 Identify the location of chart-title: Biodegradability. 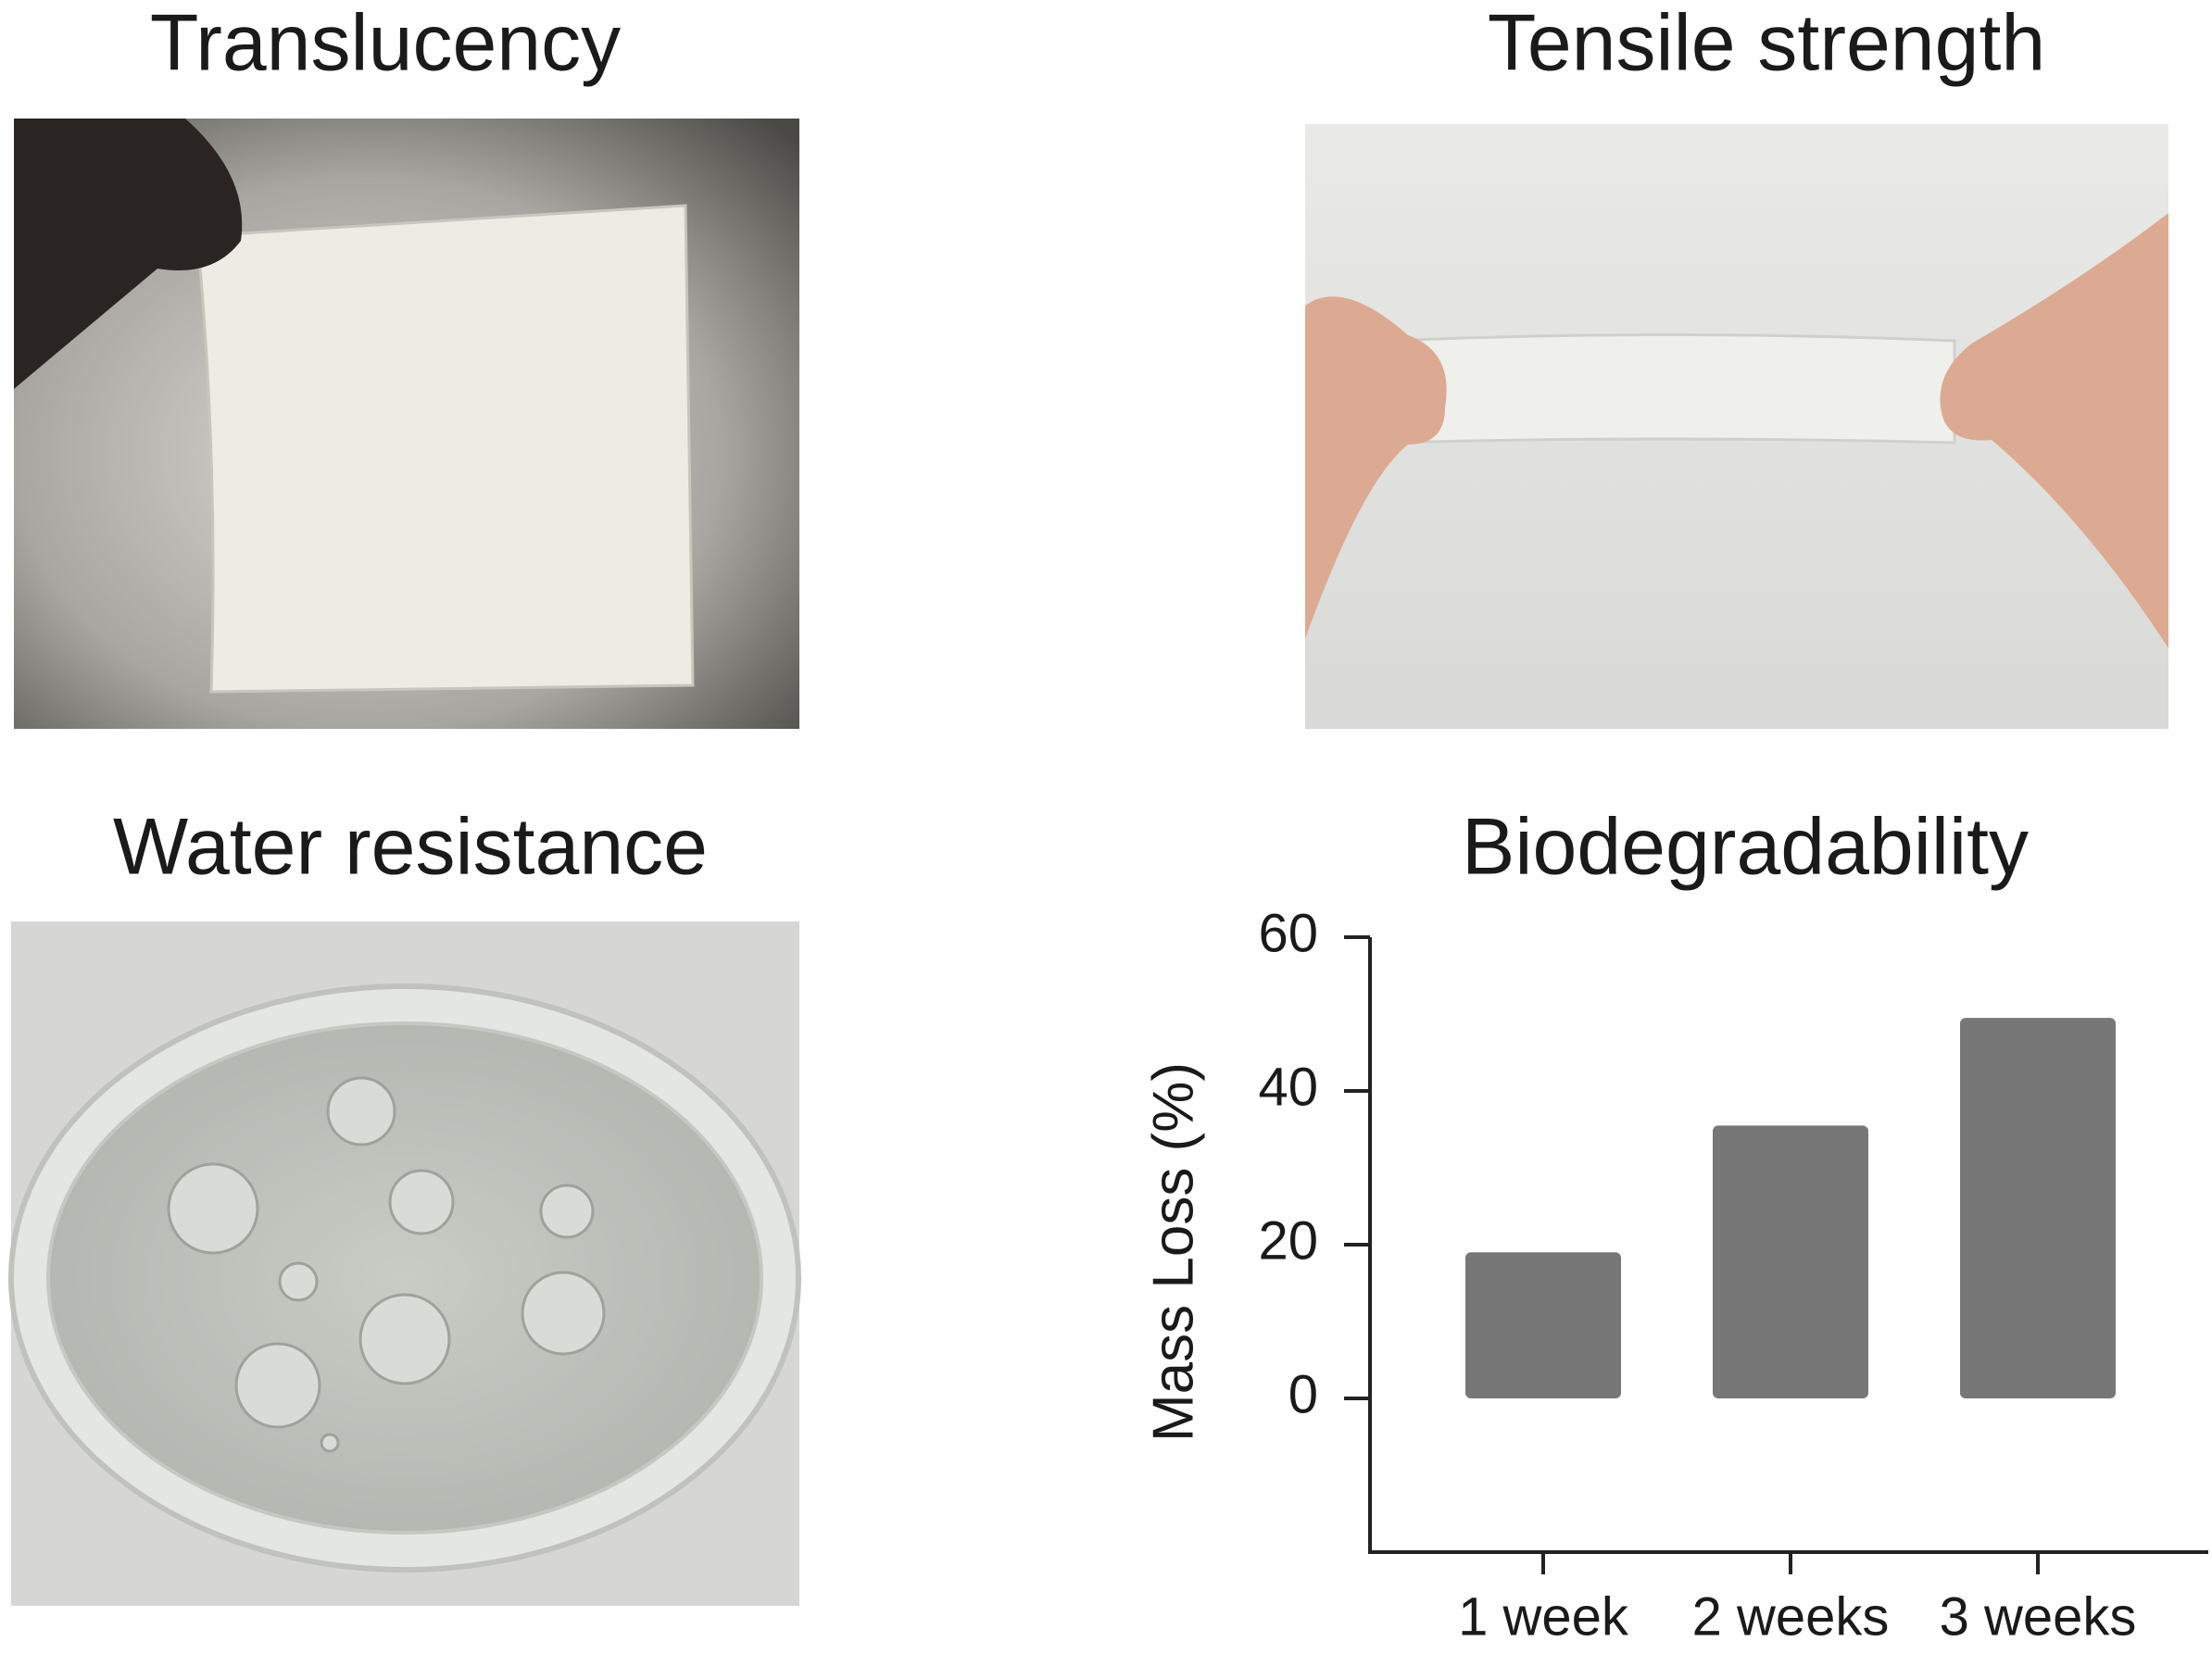
(1745, 847).